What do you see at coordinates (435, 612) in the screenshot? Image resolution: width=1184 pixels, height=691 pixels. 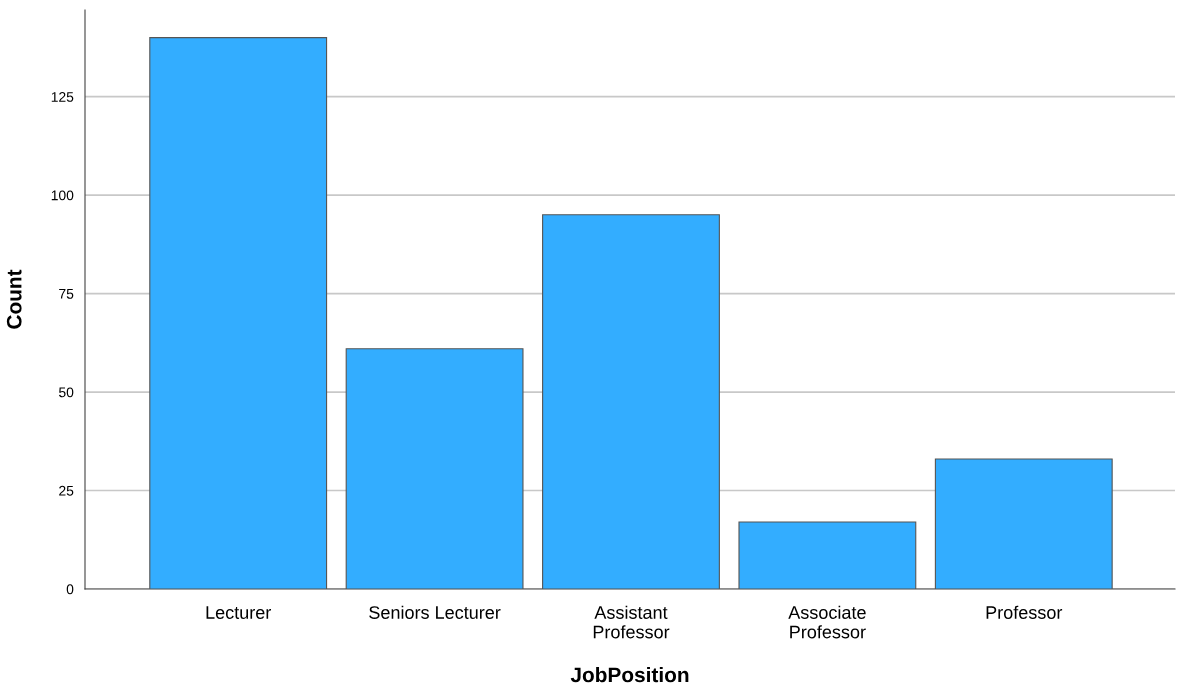 I see `x-tick-label: Seniors Lecturer` at bounding box center [435, 612].